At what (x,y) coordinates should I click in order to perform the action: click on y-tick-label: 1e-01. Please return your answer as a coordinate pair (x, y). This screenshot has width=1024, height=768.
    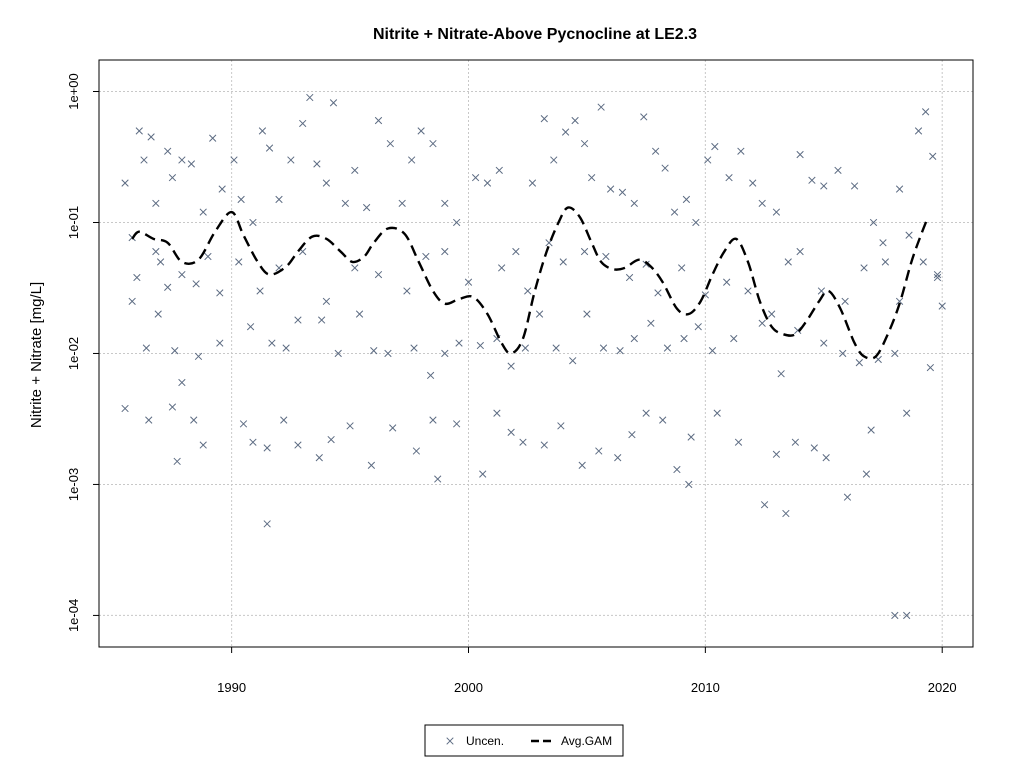
    Looking at the image, I should click on (73, 222).